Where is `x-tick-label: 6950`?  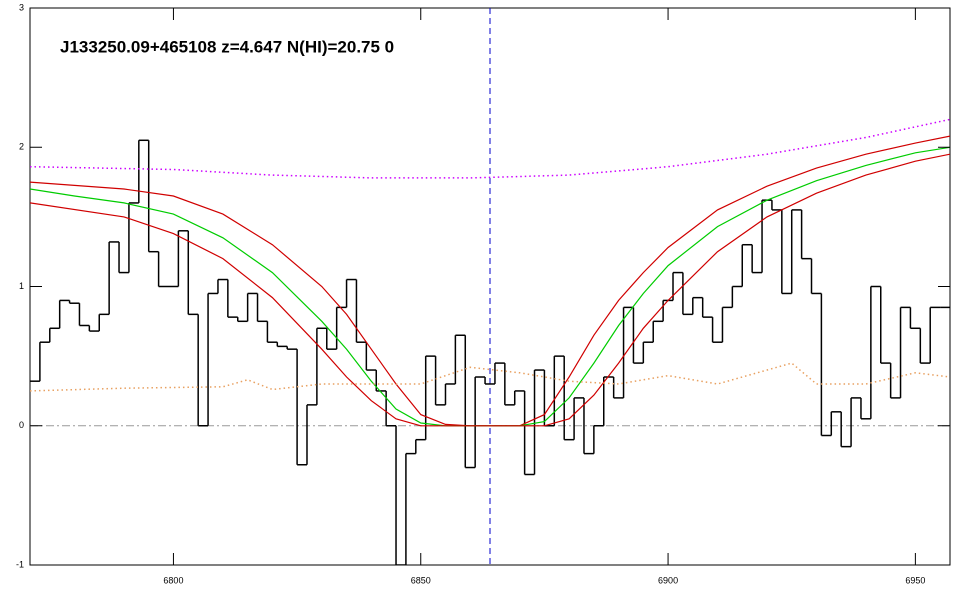 x-tick-label: 6950 is located at coordinates (915, 580).